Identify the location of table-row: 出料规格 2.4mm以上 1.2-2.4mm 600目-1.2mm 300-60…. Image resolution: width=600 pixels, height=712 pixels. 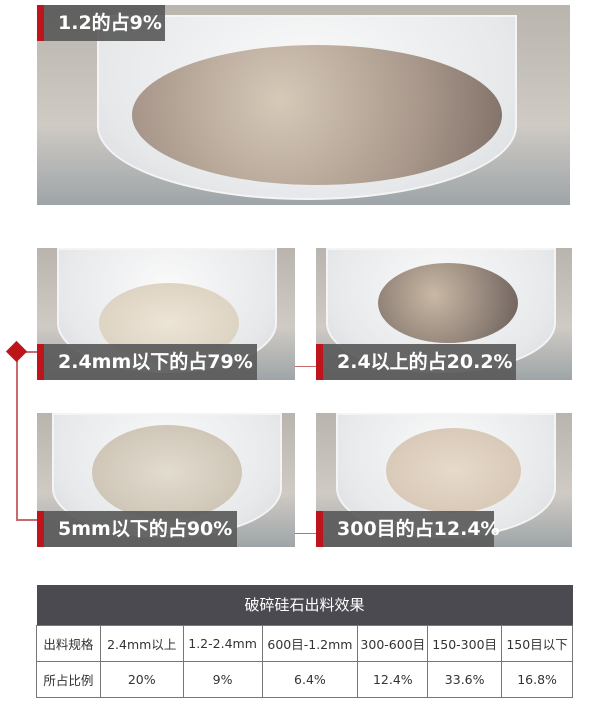
(304, 643).